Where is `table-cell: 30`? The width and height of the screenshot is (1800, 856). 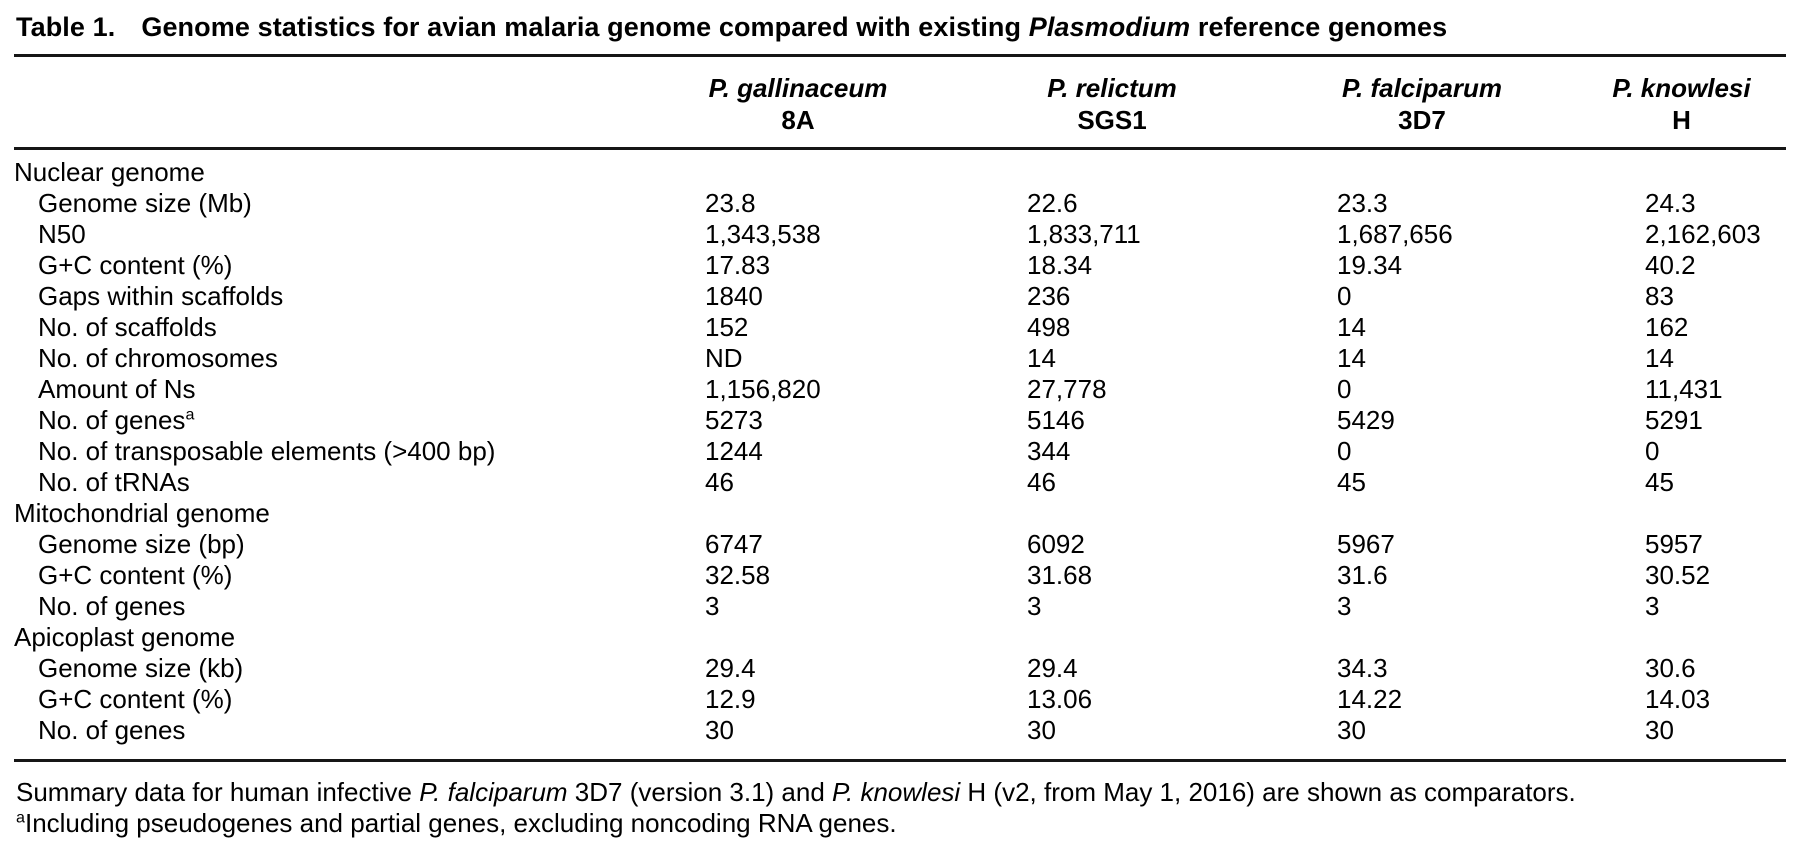
table-cell: 30 is located at coordinates (1681, 738).